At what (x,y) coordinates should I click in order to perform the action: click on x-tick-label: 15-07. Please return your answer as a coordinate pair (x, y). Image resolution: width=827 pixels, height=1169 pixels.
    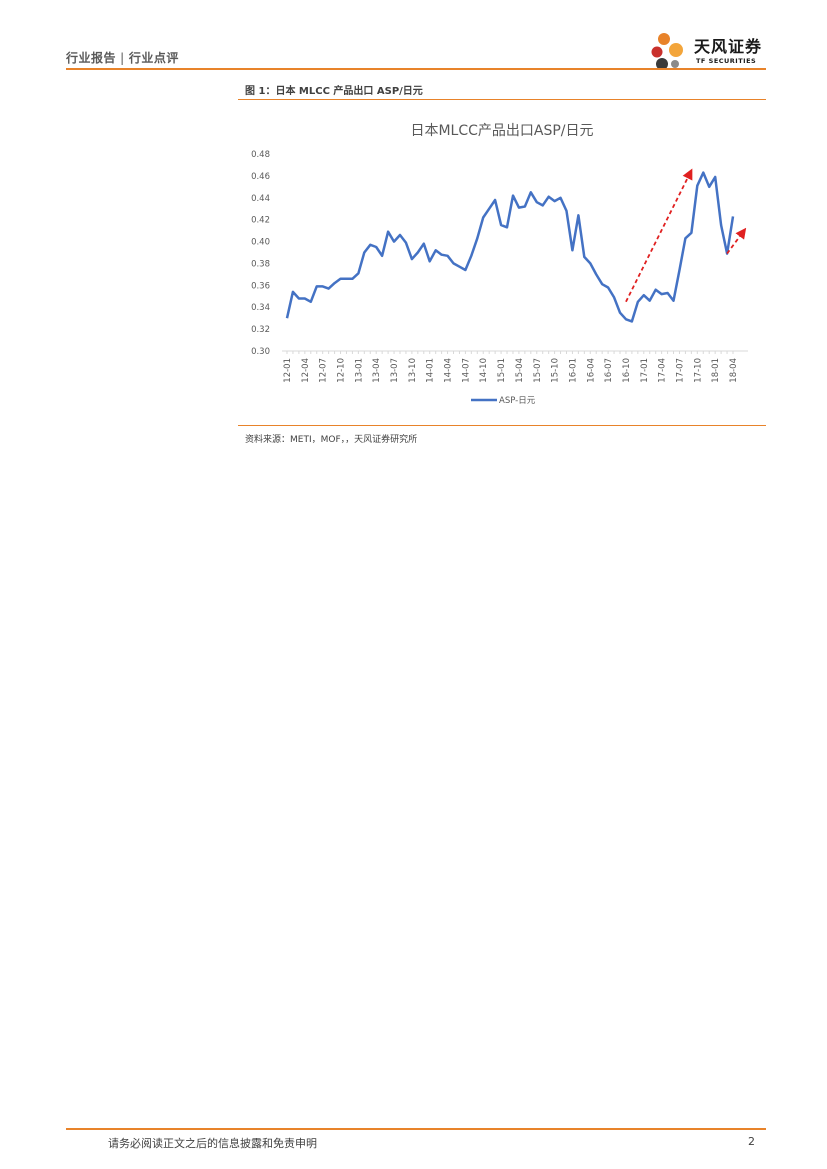
    Looking at the image, I should click on (538, 370).